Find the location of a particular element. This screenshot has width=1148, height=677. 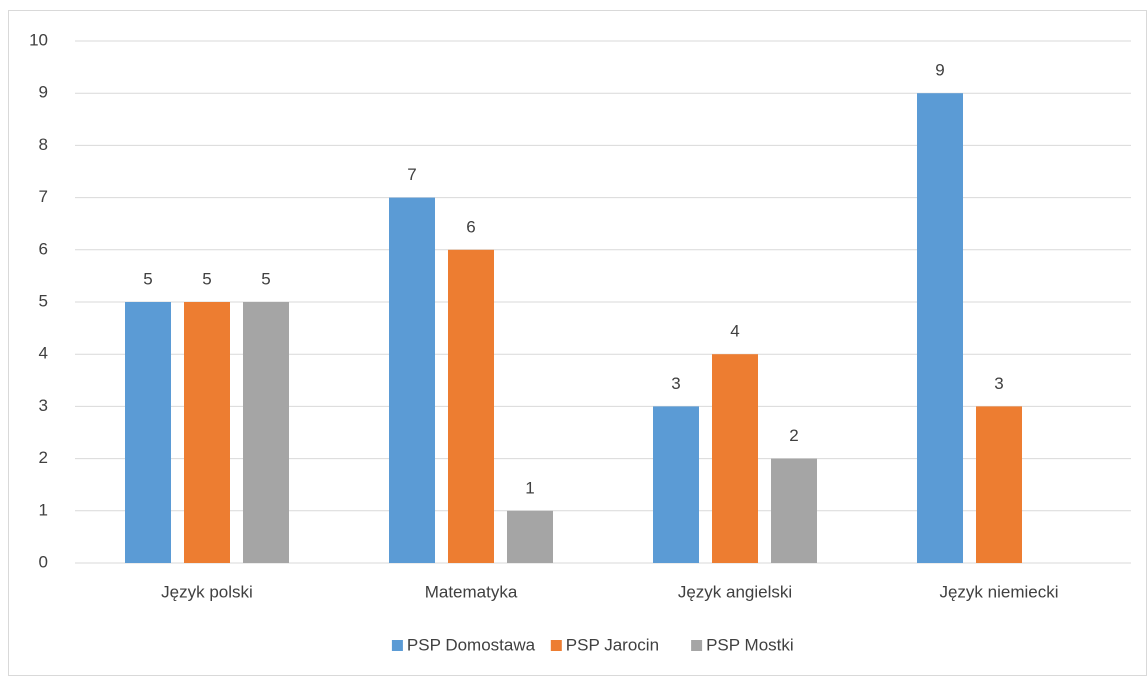

x-tick-label: Matematyka is located at coordinates (471, 591).